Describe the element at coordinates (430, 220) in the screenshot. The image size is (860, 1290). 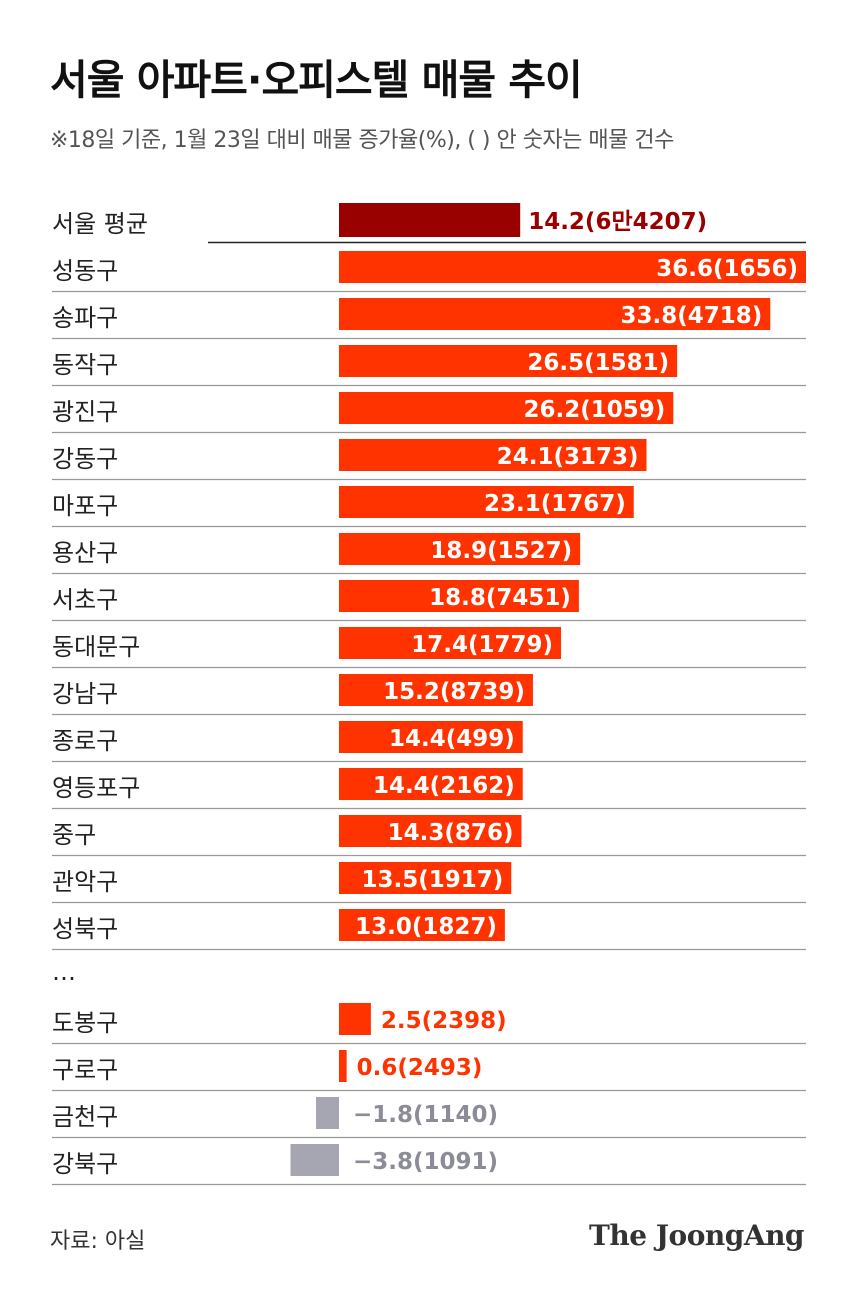
I see `average-bar` at that location.